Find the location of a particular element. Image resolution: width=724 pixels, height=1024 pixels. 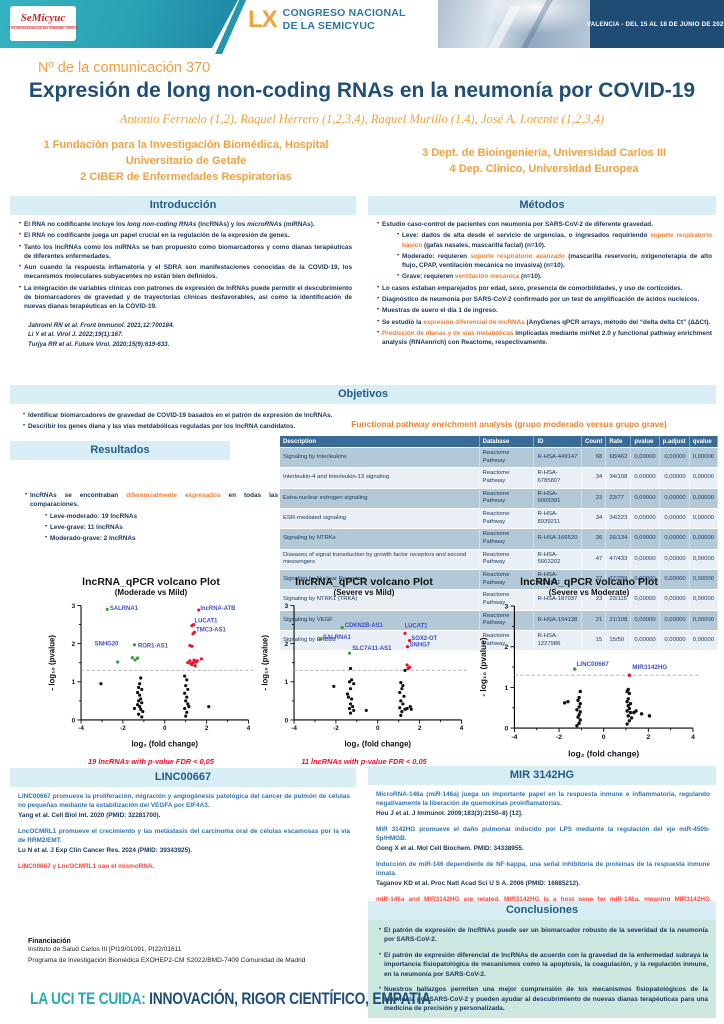

point-label: CDKN2B-AS1 is located at coordinates (364, 626).